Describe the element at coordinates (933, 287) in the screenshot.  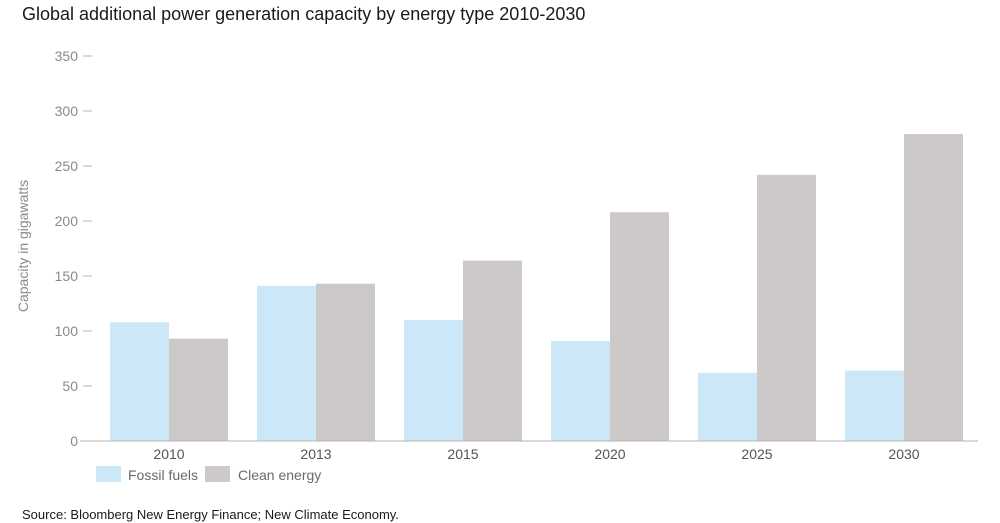
I see `bar-clean-energy-2030` at that location.